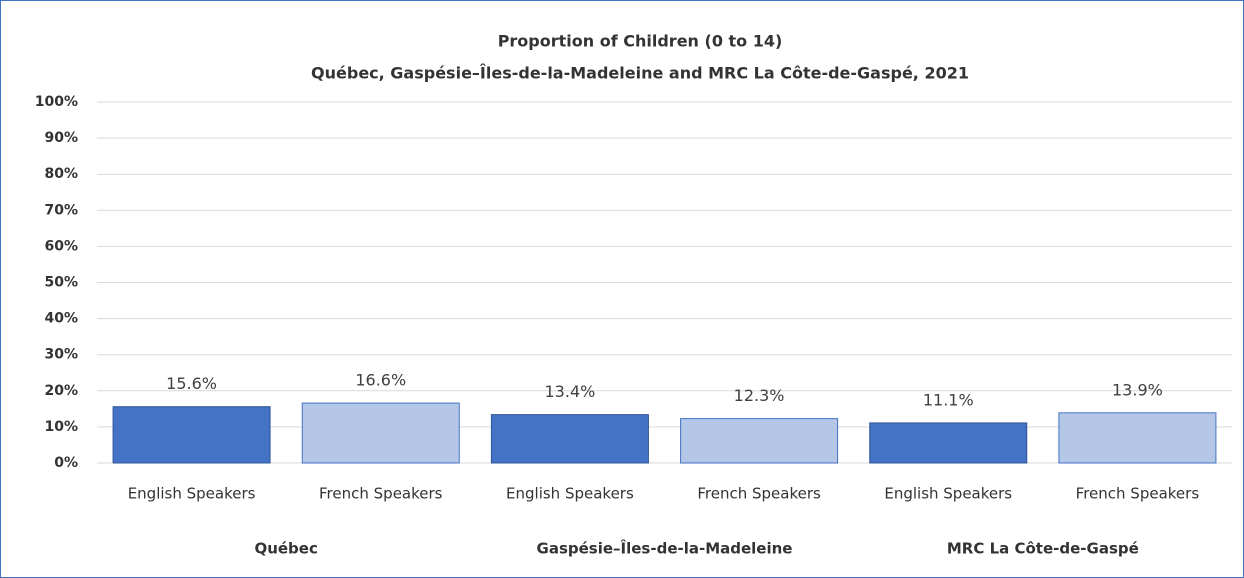 The height and width of the screenshot is (578, 1244). What do you see at coordinates (66, 463) in the screenshot?
I see `y-tick-label: 0%` at bounding box center [66, 463].